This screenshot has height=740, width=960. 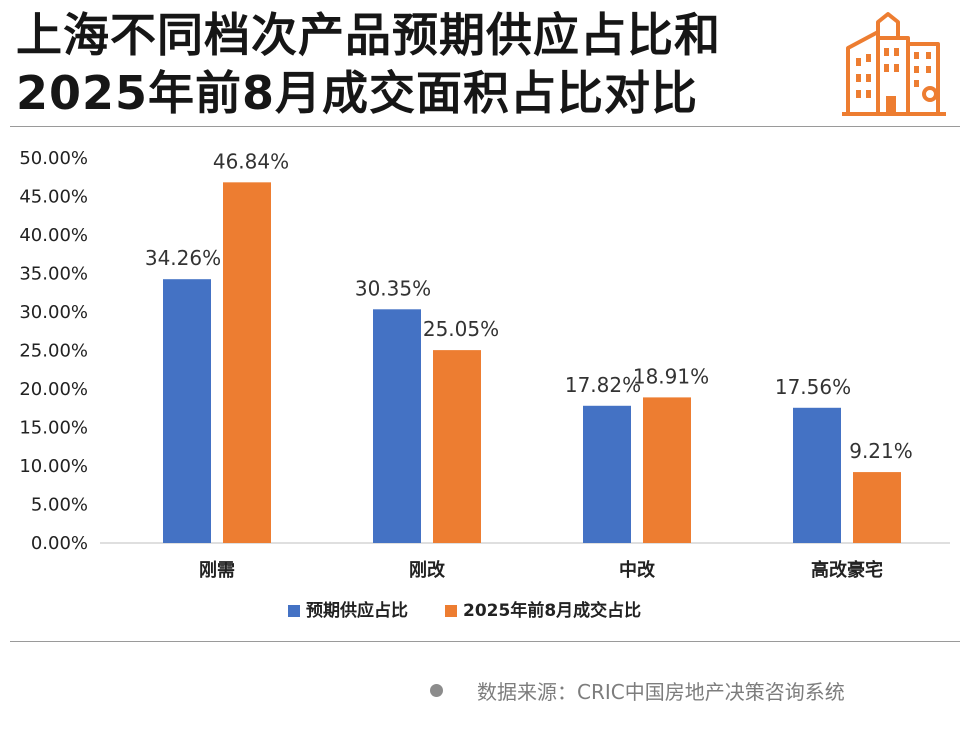 What do you see at coordinates (485, 641) in the screenshot?
I see `bottom-divider` at bounding box center [485, 641].